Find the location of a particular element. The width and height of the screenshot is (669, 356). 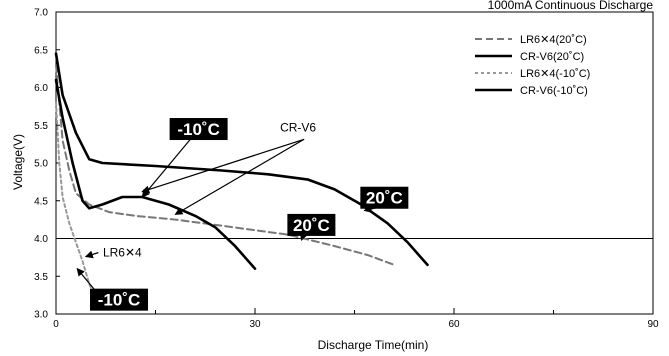

annotation-label: CR-V6 is located at coordinates (298, 127).